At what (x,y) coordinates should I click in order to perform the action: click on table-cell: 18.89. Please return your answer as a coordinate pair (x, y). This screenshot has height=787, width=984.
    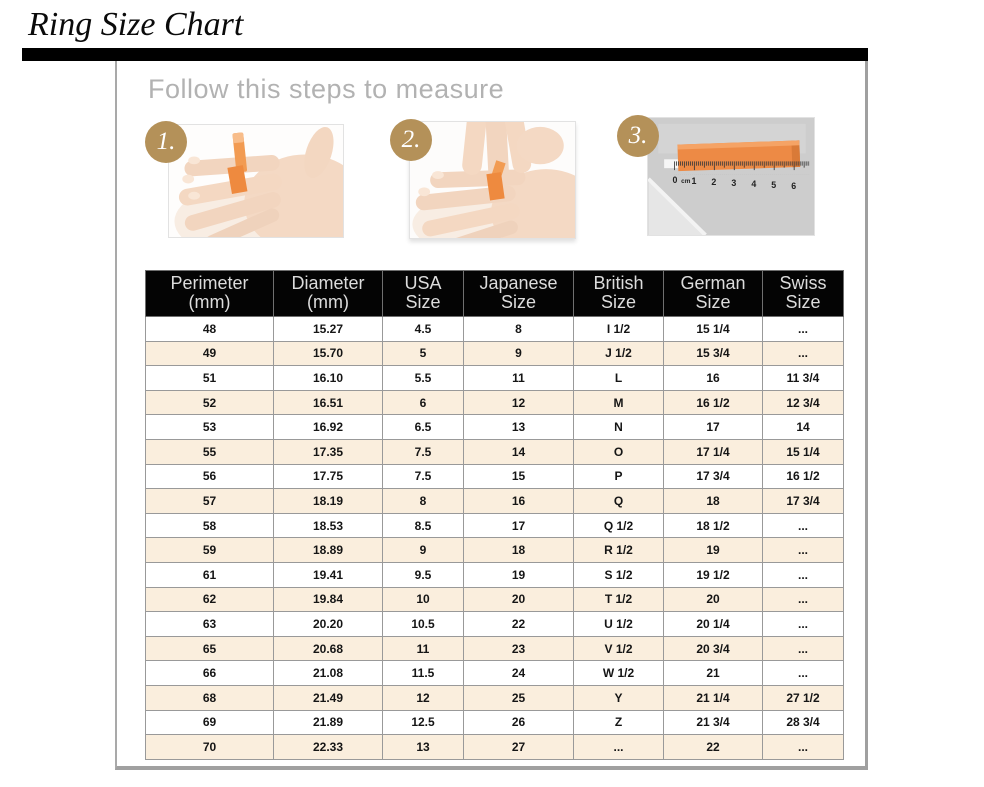
    Looking at the image, I should click on (328, 550).